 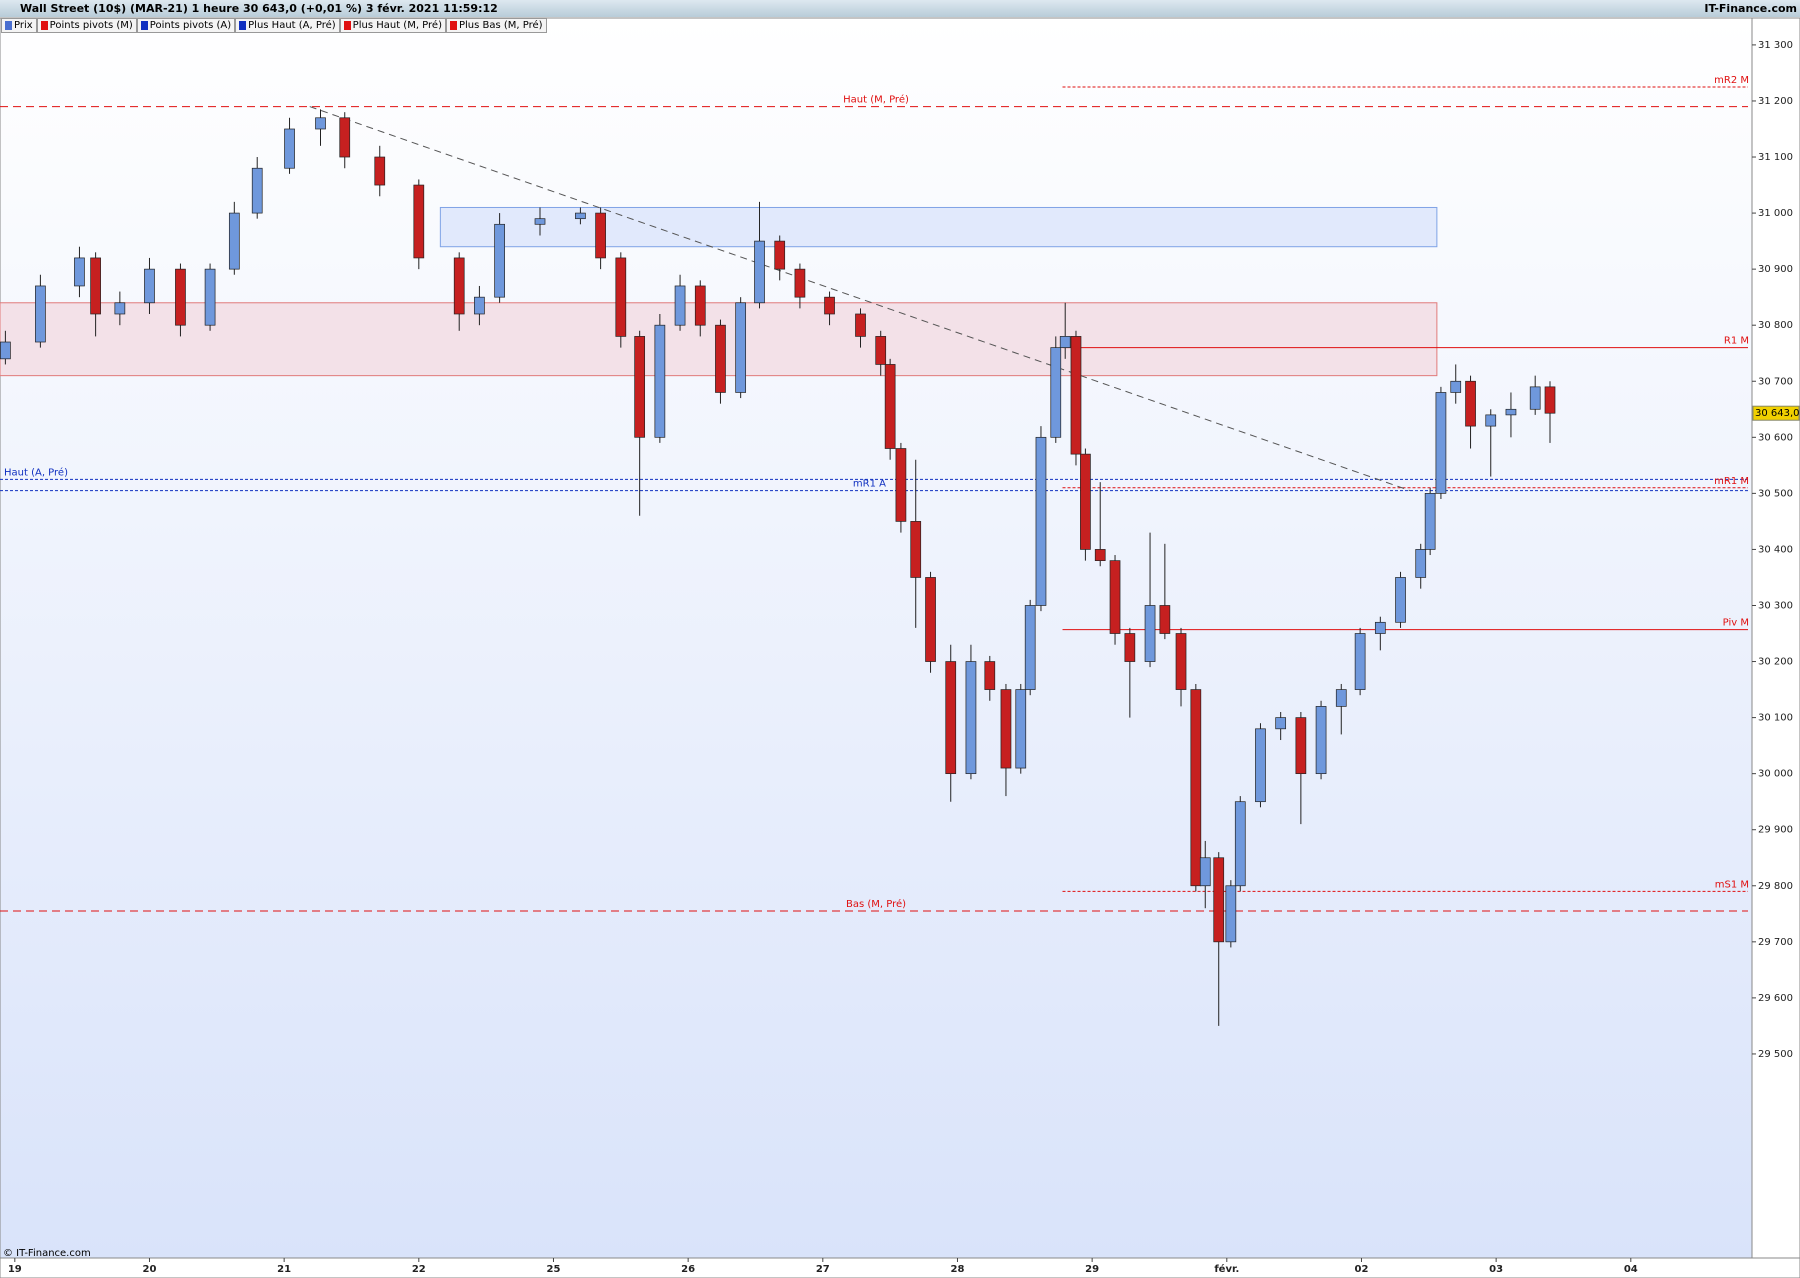 I want to click on level-label: R1 M, so click(x=1736, y=341).